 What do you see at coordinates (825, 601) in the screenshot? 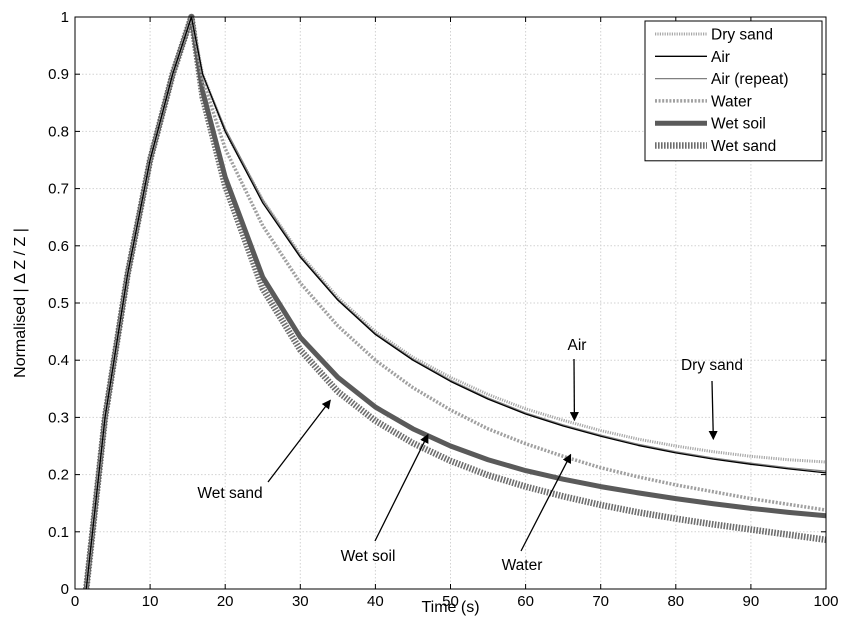
I see `x-tick-label: 100` at bounding box center [825, 601].